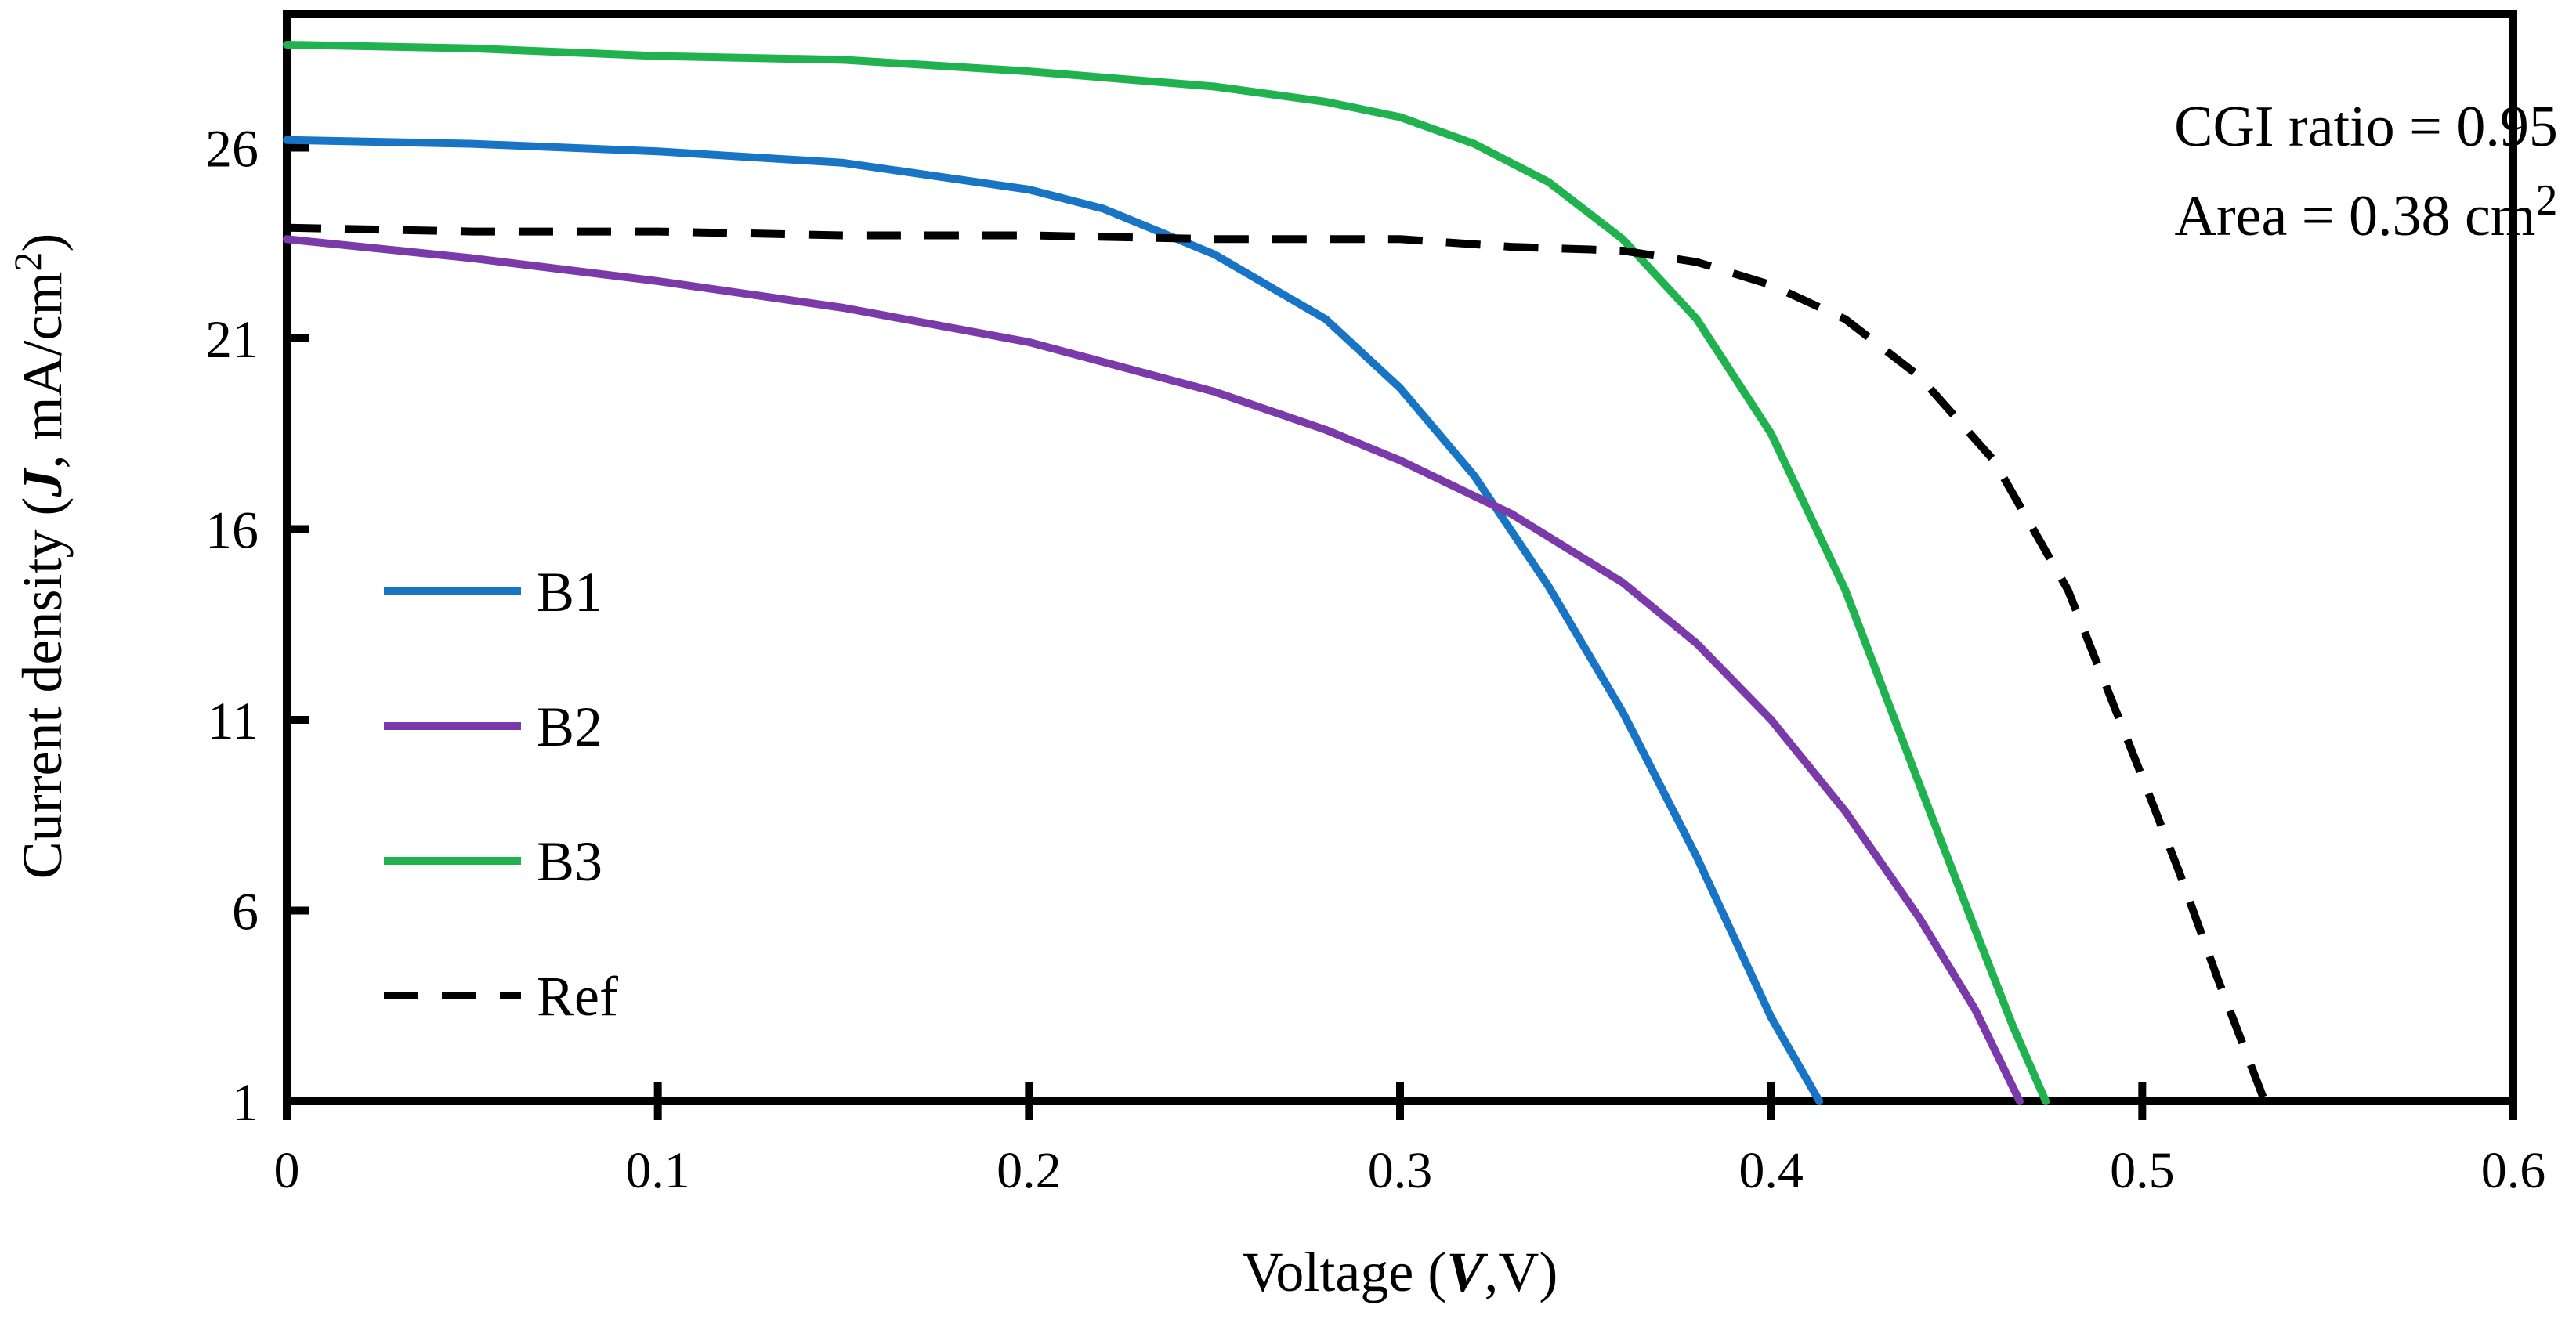 The height and width of the screenshot is (1330, 2576). Describe the element at coordinates (42, 688) in the screenshot. I see `y-axis-label-text: Current density (` at that location.